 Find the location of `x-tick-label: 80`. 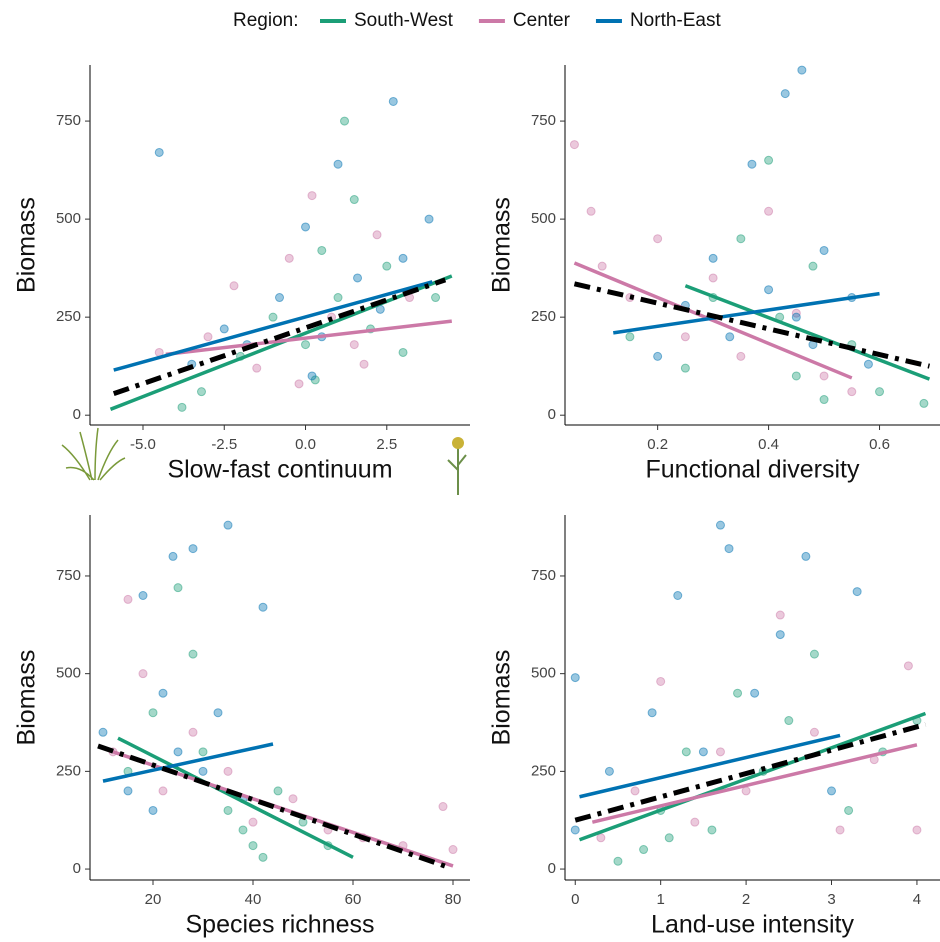

x-tick-label: 80 is located at coordinates (453, 899).